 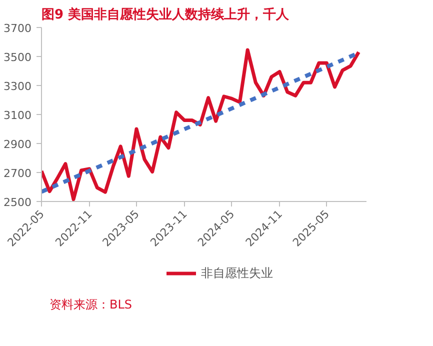 What do you see at coordinates (18, 86) in the screenshot?
I see `y-tick-label: 3300` at bounding box center [18, 86].